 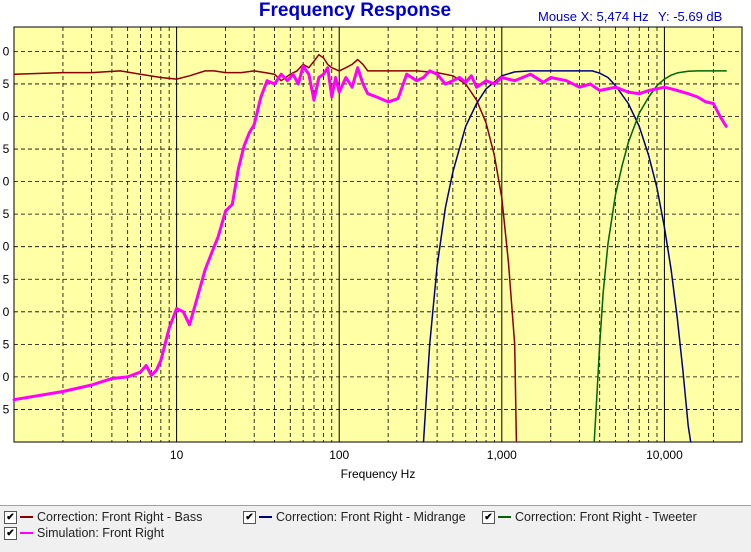 What do you see at coordinates (660, 256) in the screenshot?
I see `series-line-tweeter` at bounding box center [660, 256].